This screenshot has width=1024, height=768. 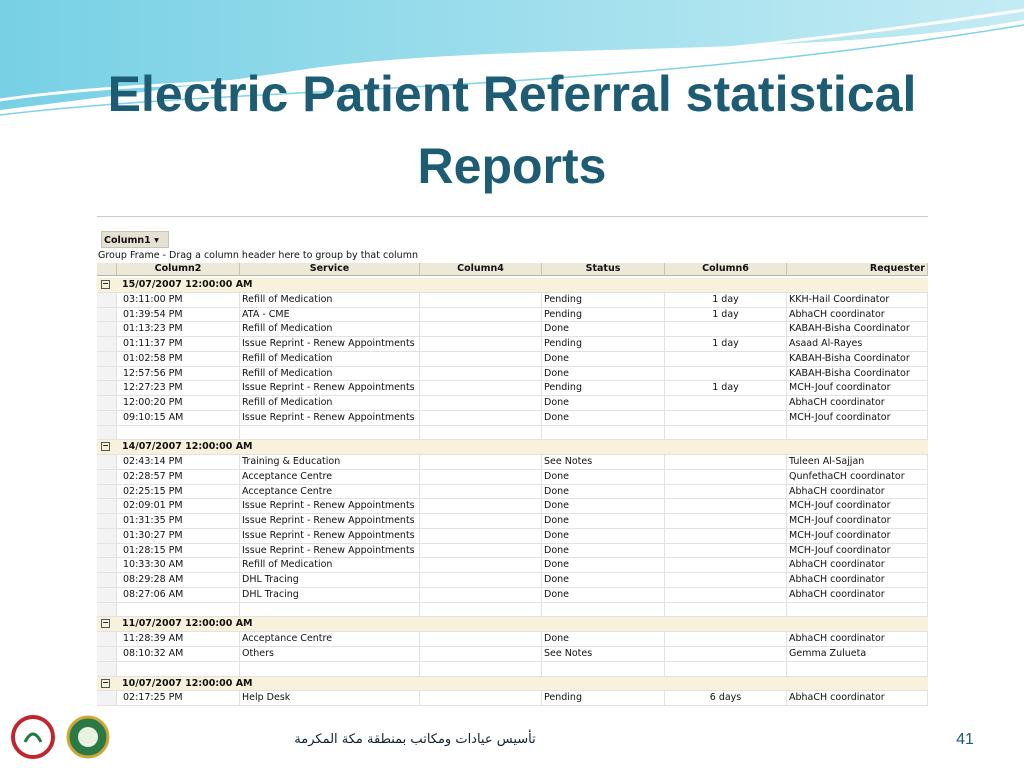 What do you see at coordinates (178, 507) in the screenshot?
I see `data-cell: 02:09:01 PM` at bounding box center [178, 507].